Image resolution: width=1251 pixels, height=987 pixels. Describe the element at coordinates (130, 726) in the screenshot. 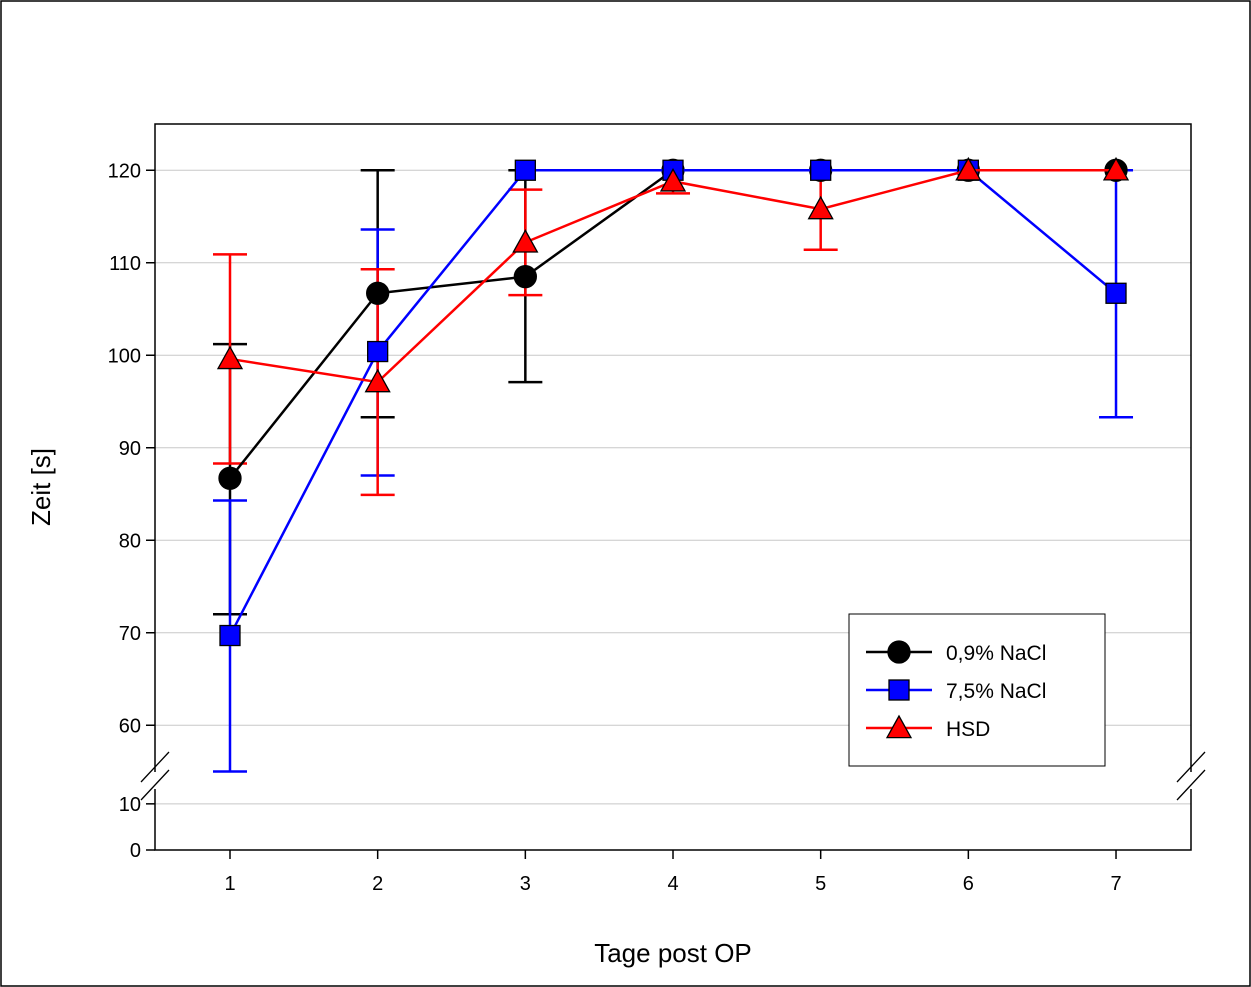

I see `y-tick-label: 60` at that location.